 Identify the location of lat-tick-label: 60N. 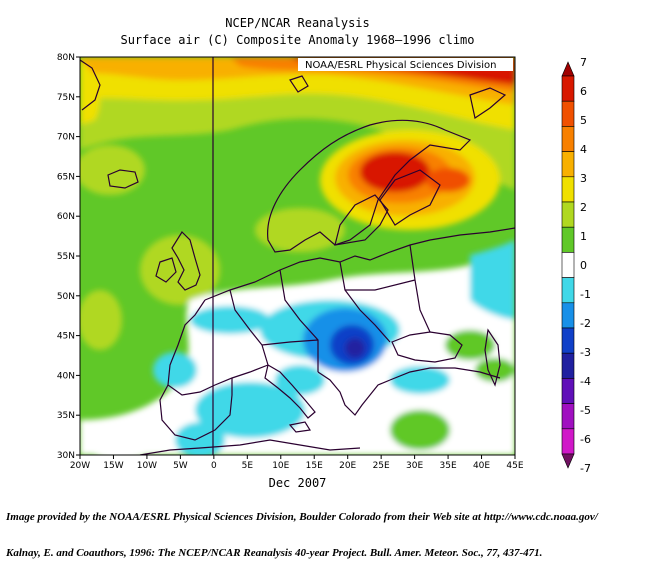
(66, 217).